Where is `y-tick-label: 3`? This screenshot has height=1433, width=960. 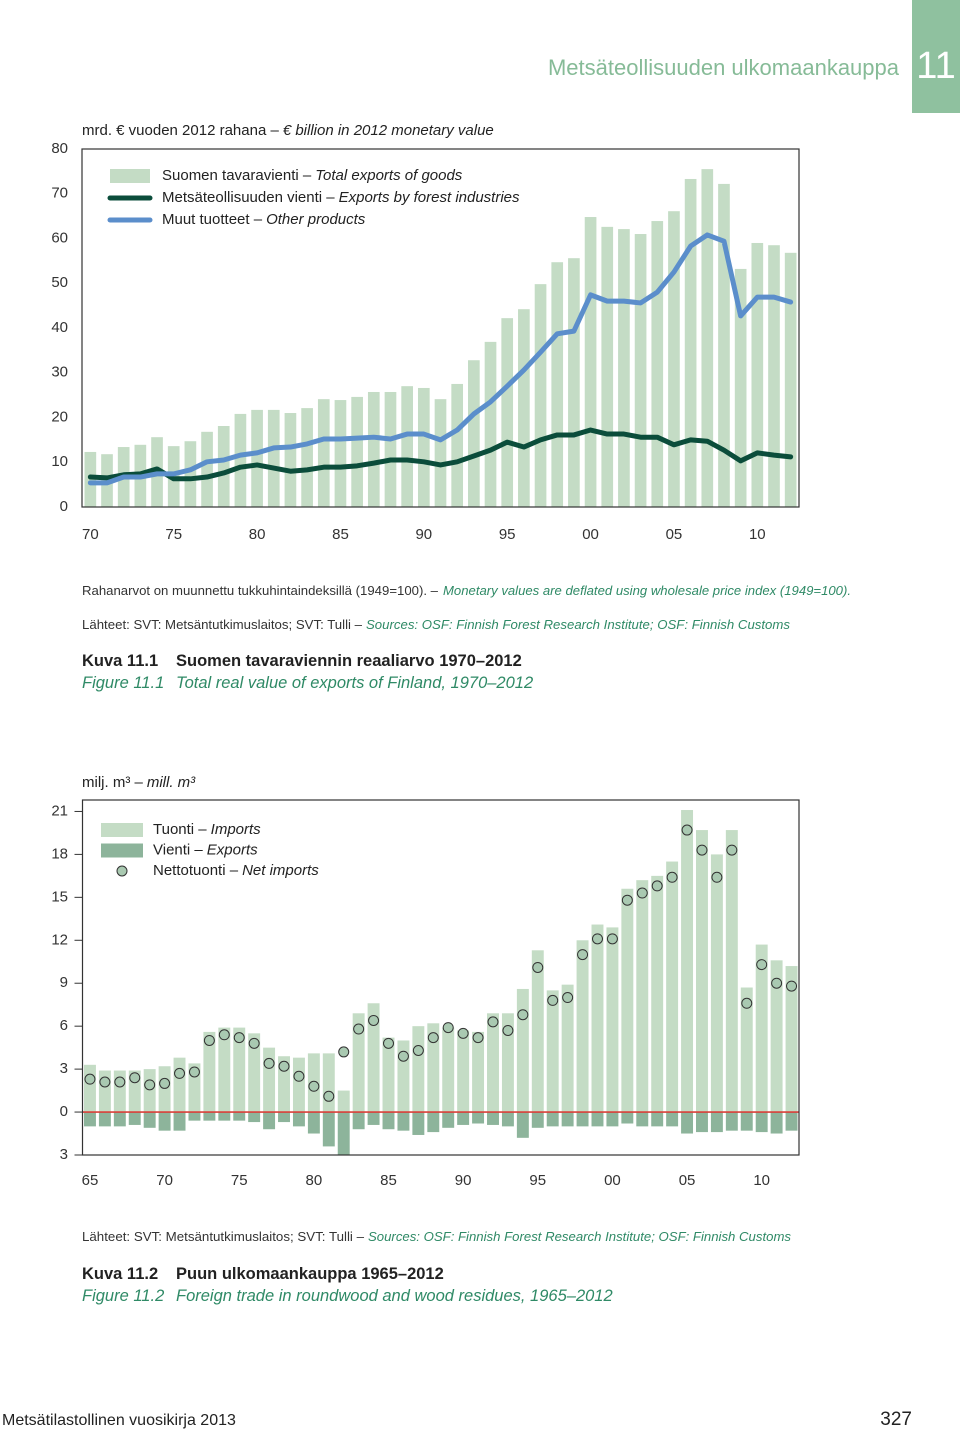
y-tick-label: 3 is located at coordinates (64, 1068).